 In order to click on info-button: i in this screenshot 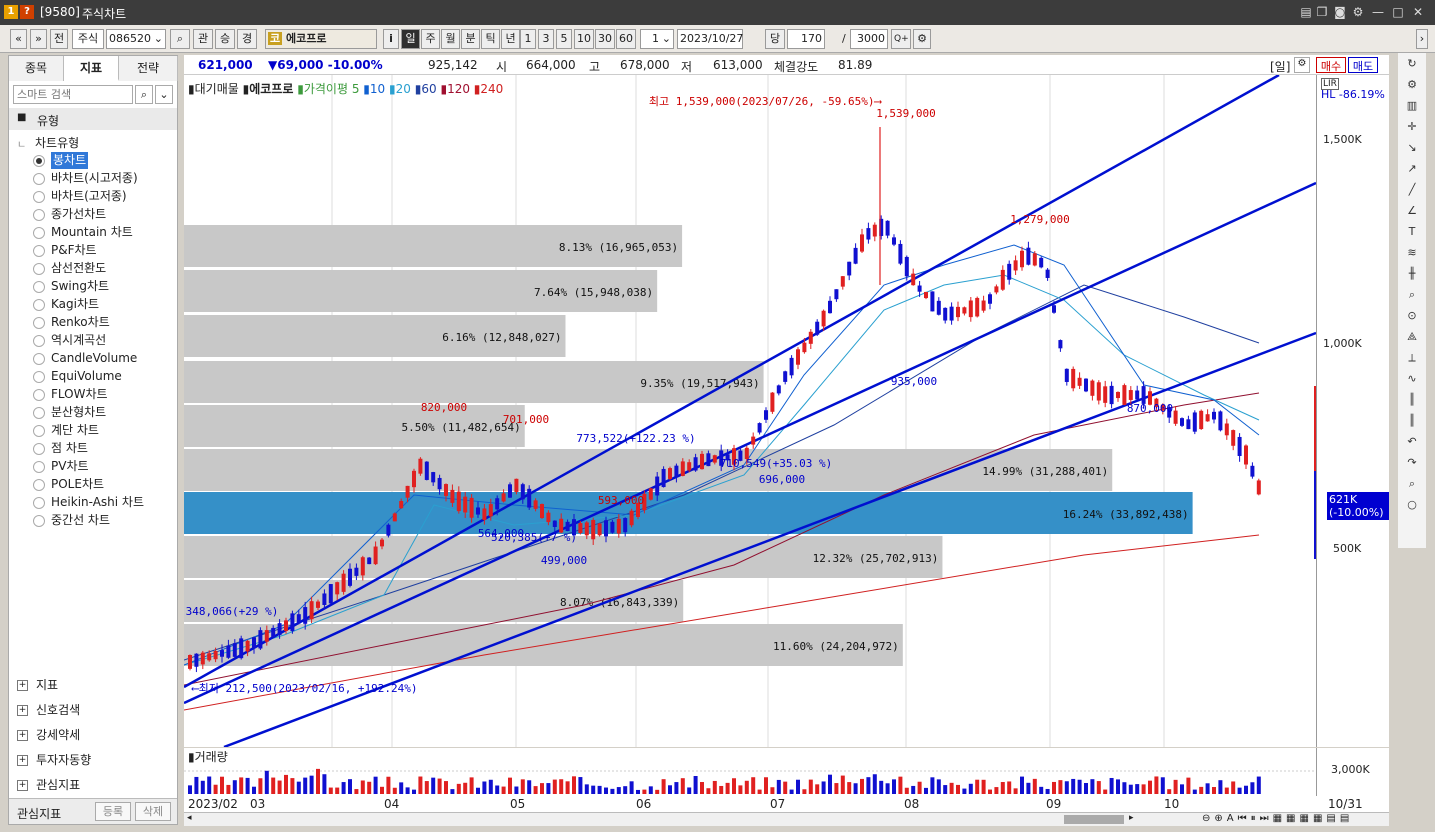, I will do `click(391, 39)`.